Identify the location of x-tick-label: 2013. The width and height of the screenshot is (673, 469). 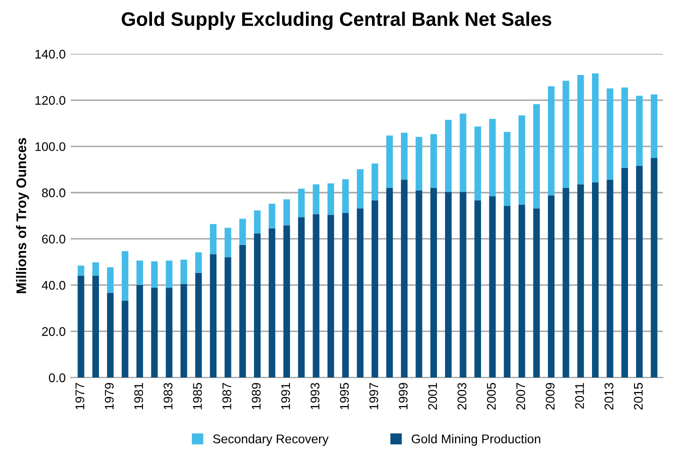
(609, 396).